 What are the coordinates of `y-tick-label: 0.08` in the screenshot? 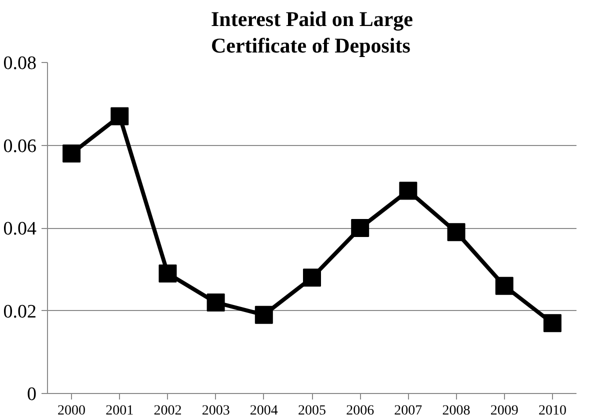 It's located at (19, 63).